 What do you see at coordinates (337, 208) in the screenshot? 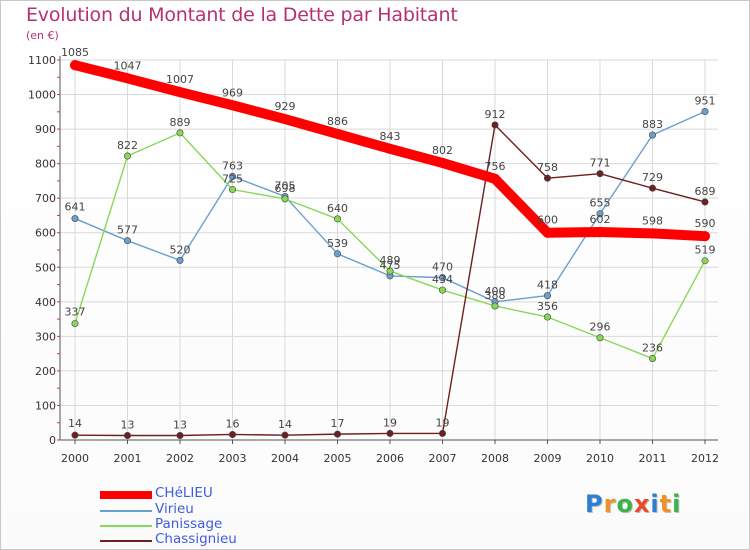
I see `data-label-2: 640` at bounding box center [337, 208].